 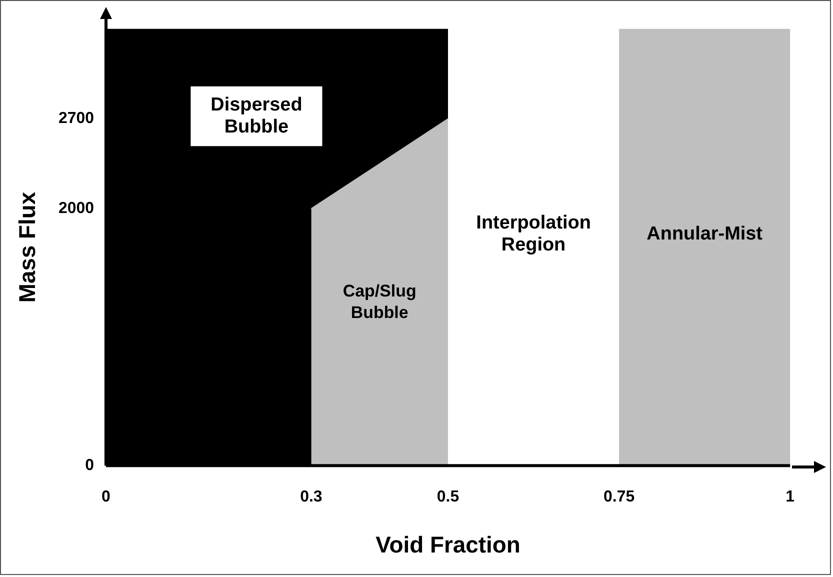 I want to click on x-tick-label: 0.75, so click(x=619, y=497).